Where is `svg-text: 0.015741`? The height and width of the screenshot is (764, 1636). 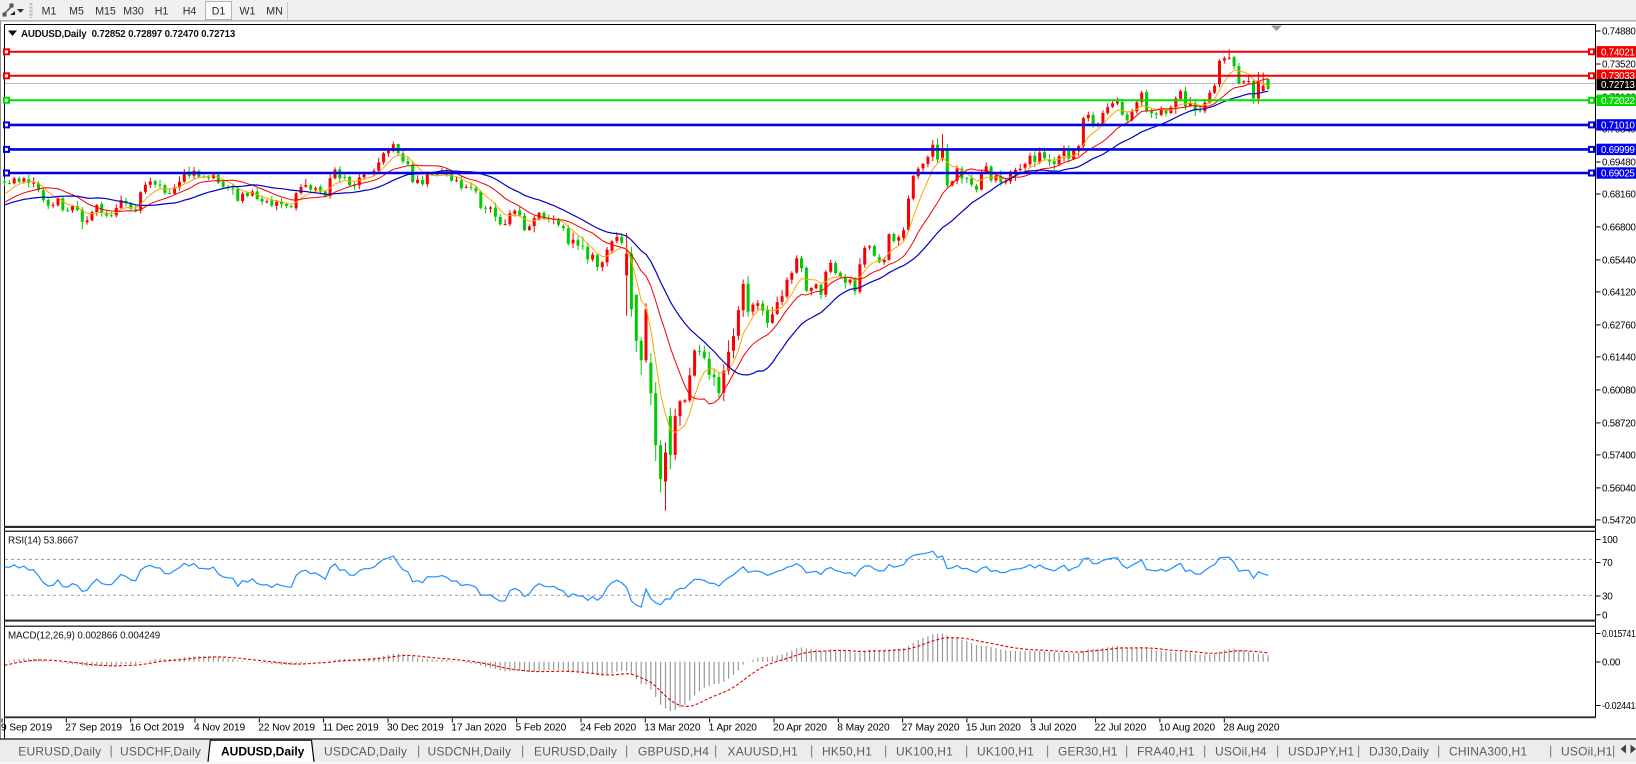
svg-text: 0.015741 is located at coordinates (1619, 634).